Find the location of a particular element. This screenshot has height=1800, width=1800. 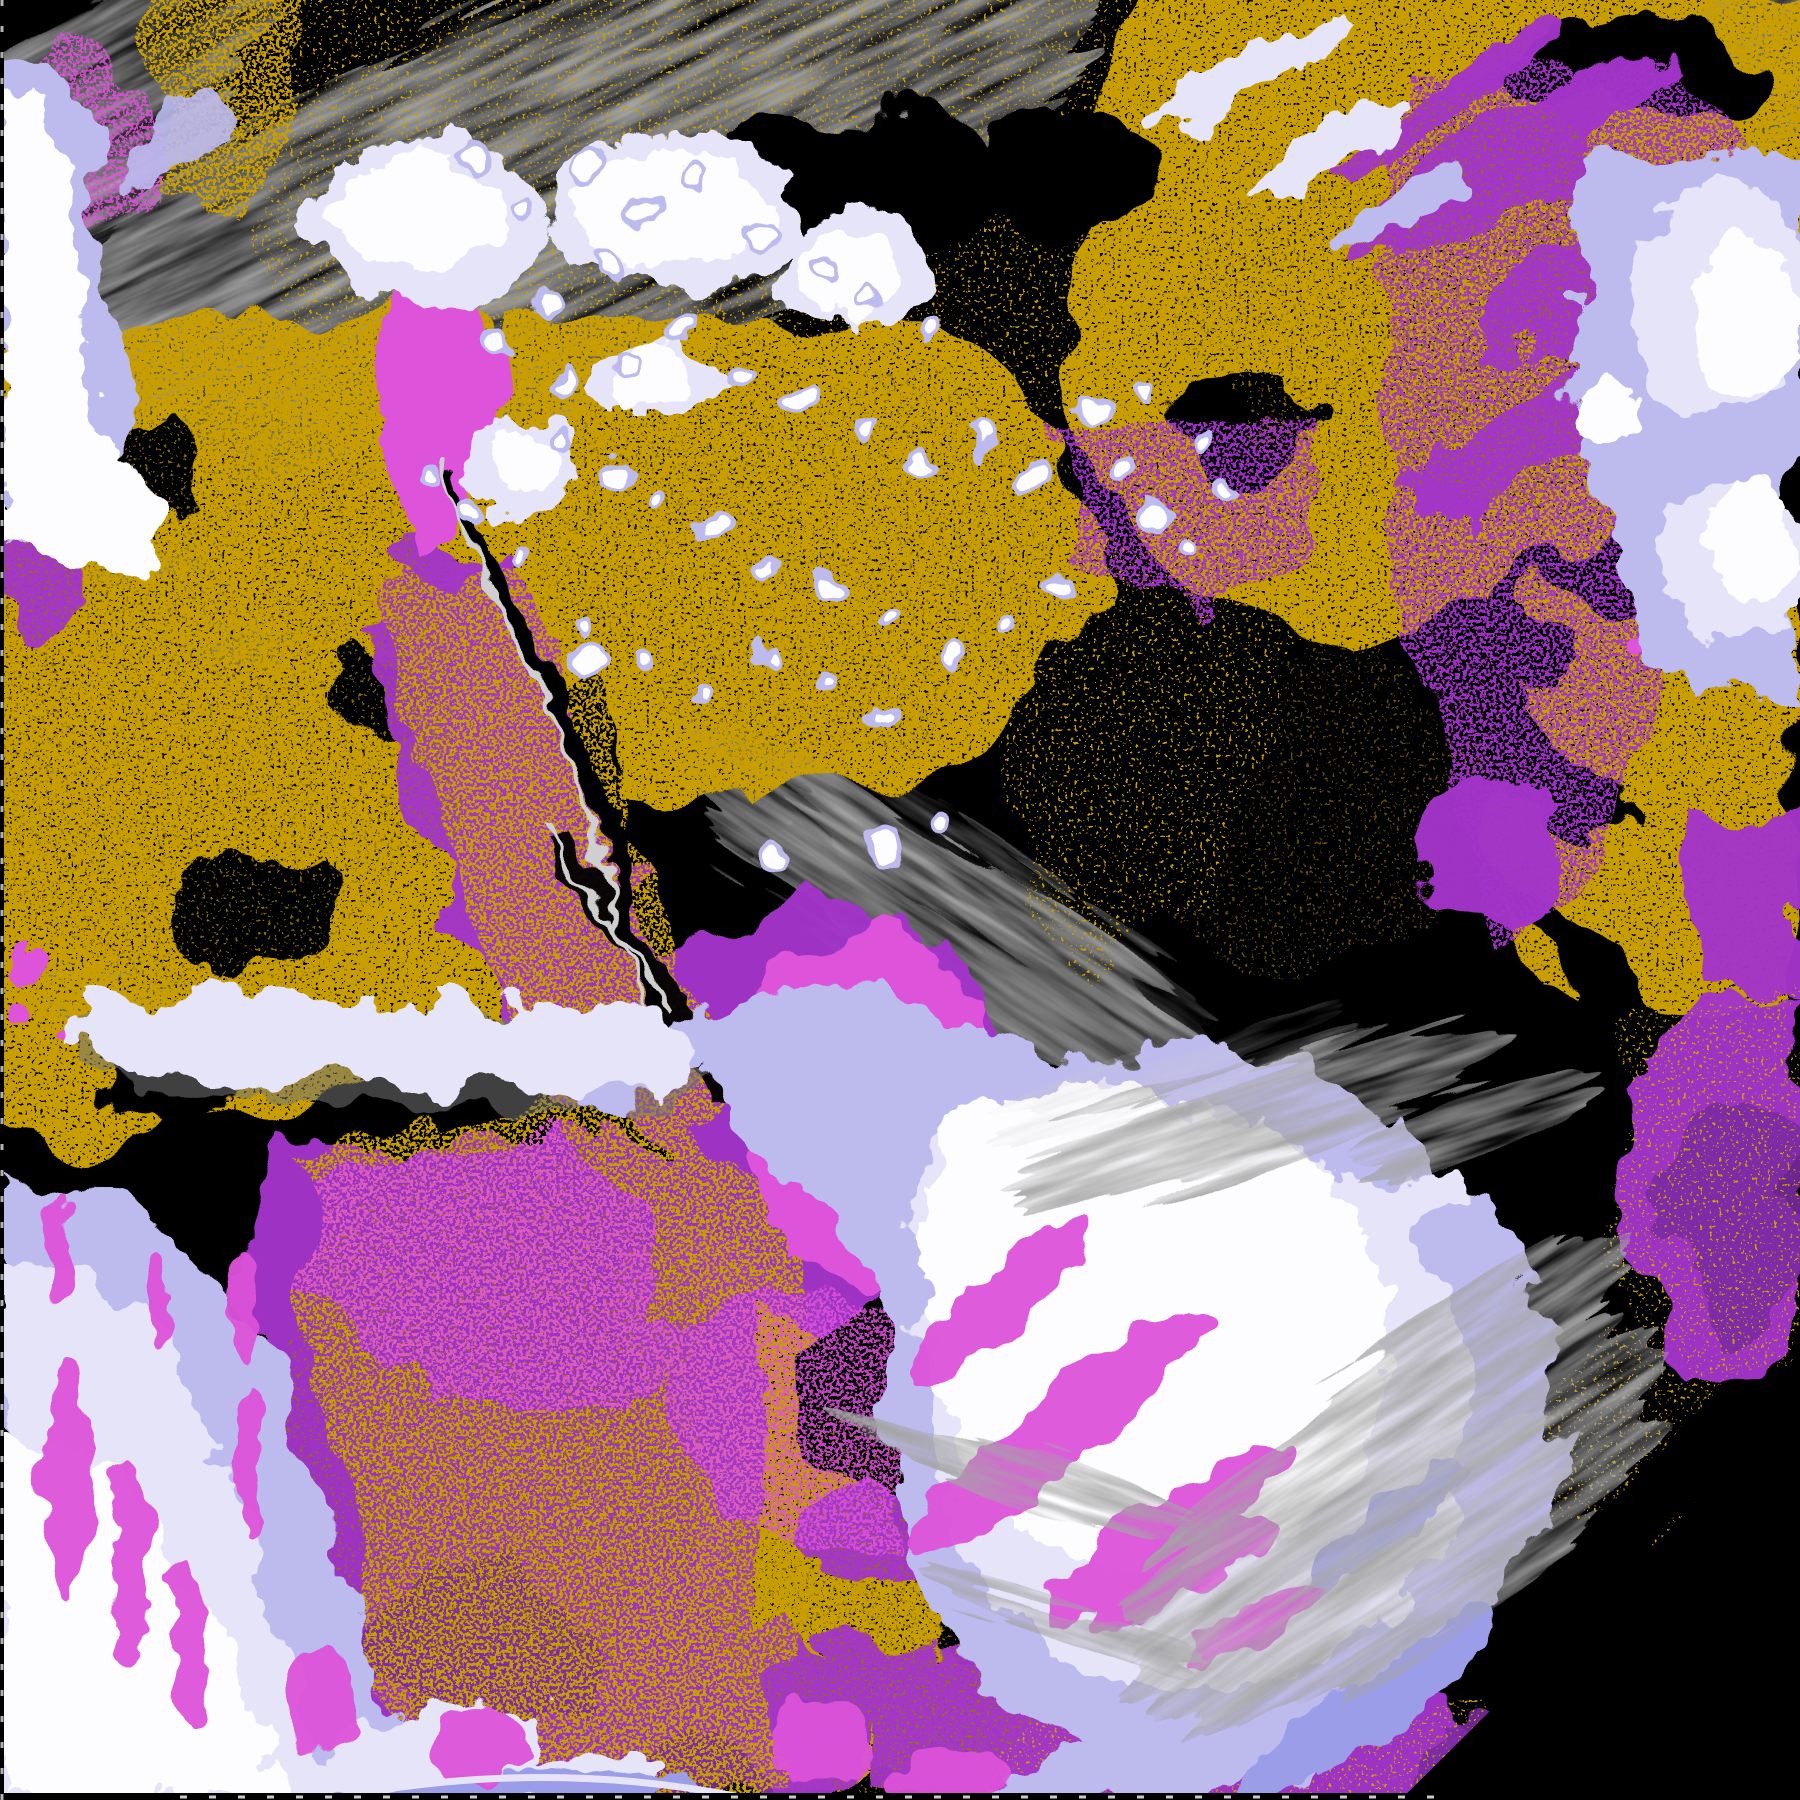

gold-patch is located at coordinates (1710, 1195).